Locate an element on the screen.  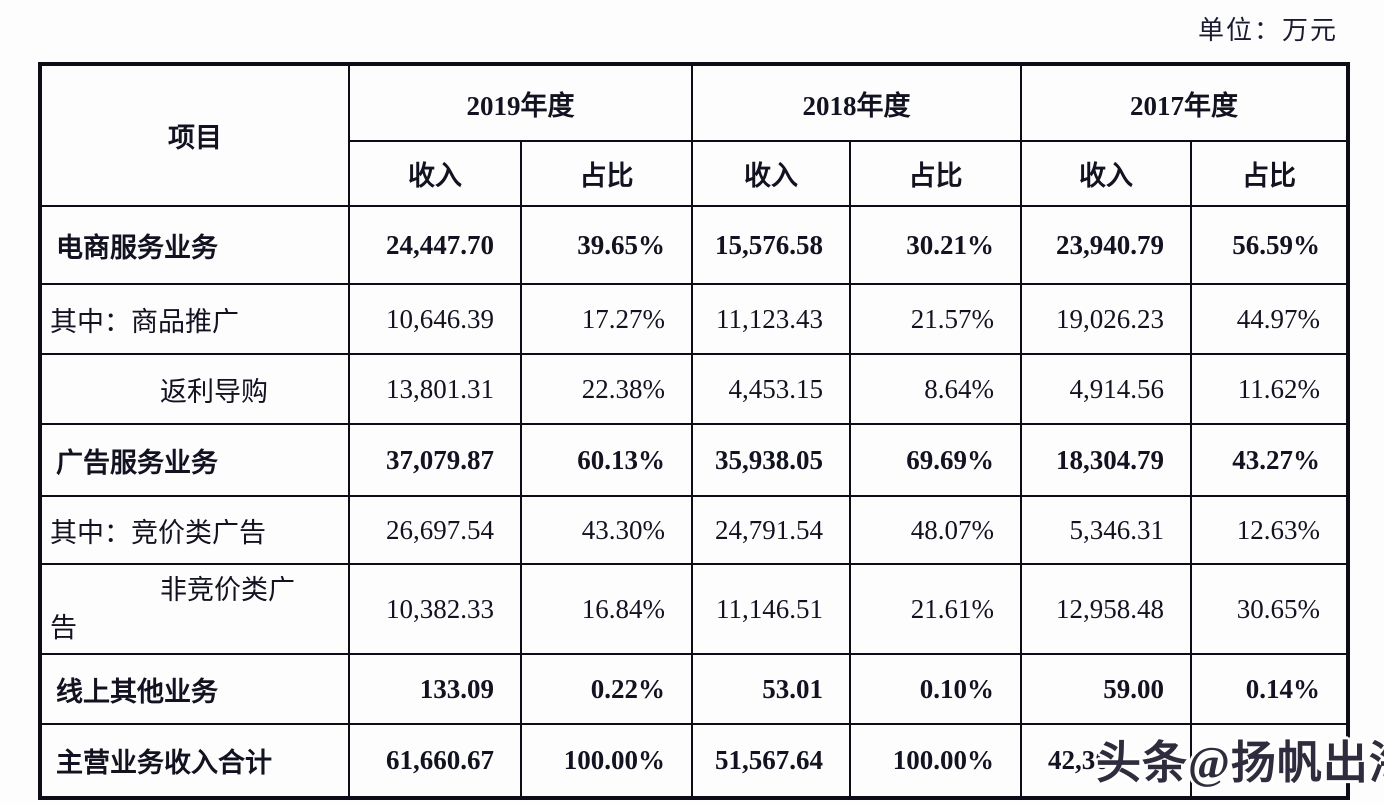
cell-value: 37,079.87 is located at coordinates (435, 460).